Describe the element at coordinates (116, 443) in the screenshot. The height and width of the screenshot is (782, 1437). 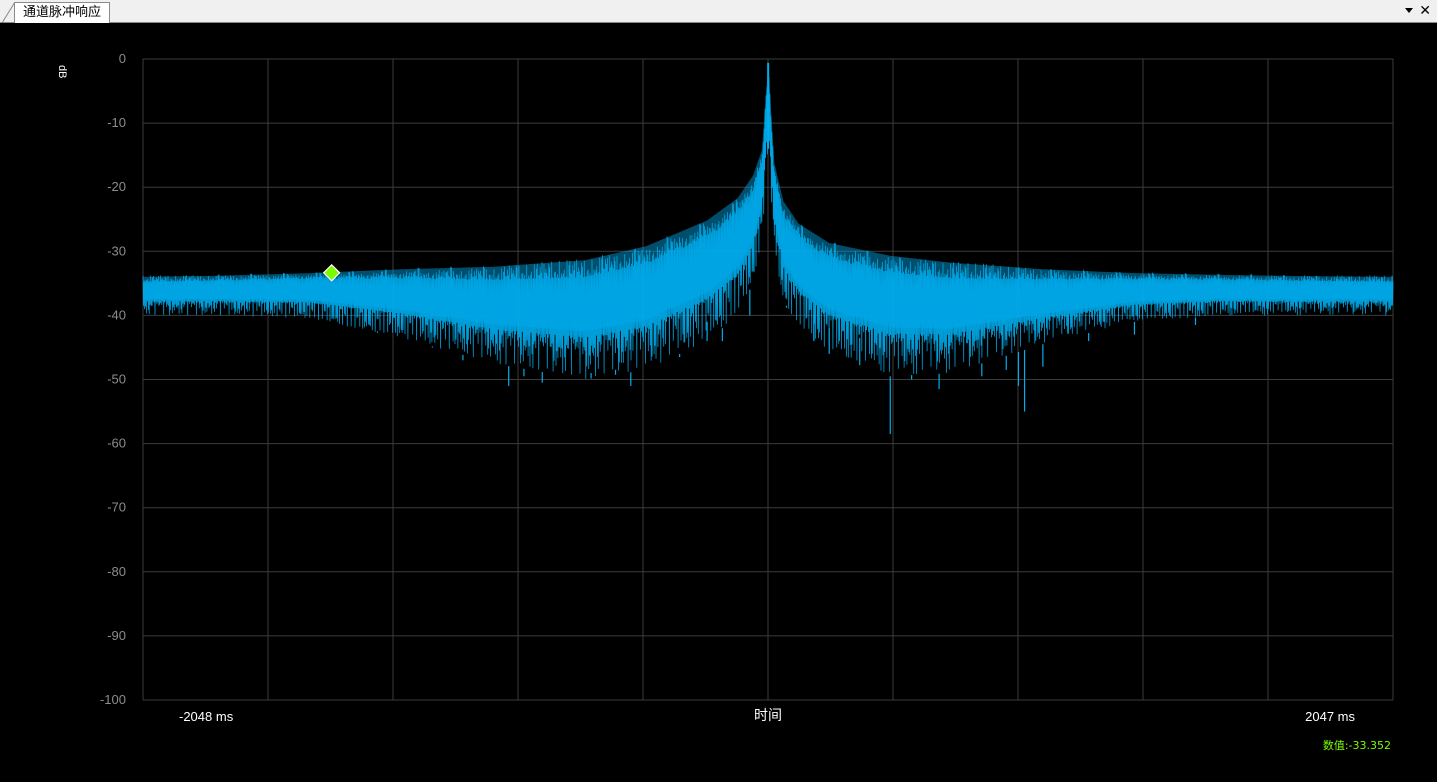
I see `y-tick-label: -60` at that location.